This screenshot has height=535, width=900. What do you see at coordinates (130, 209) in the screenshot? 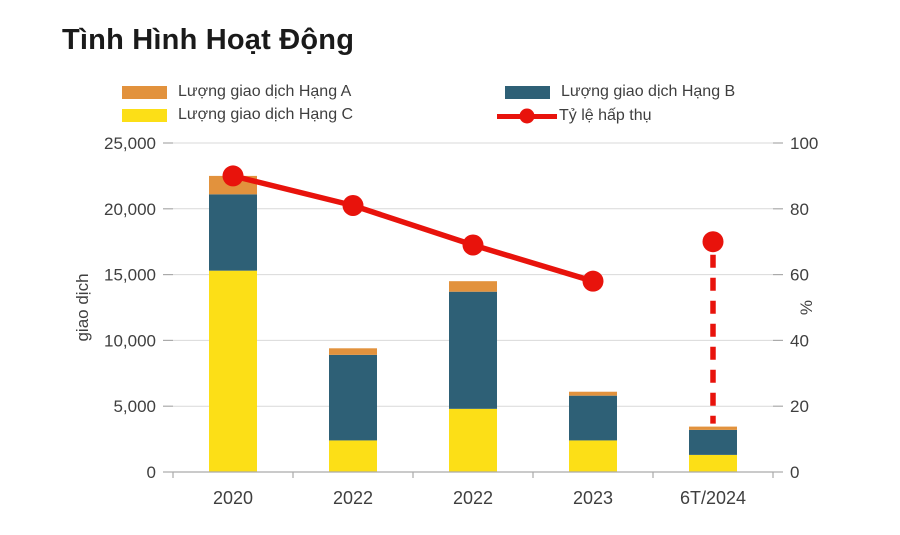
I see `left-axis-tick-label: 20,000` at bounding box center [130, 209].